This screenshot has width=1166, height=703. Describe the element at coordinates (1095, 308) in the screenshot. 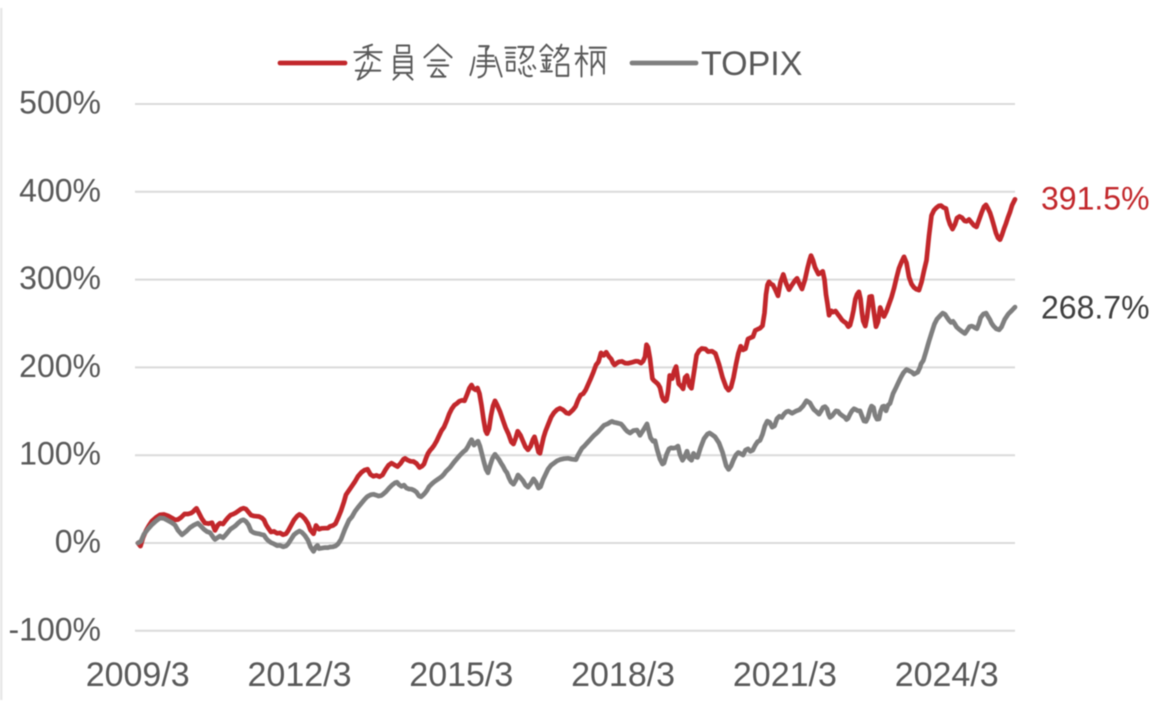

I see `svg-text: 268.7%` at that location.